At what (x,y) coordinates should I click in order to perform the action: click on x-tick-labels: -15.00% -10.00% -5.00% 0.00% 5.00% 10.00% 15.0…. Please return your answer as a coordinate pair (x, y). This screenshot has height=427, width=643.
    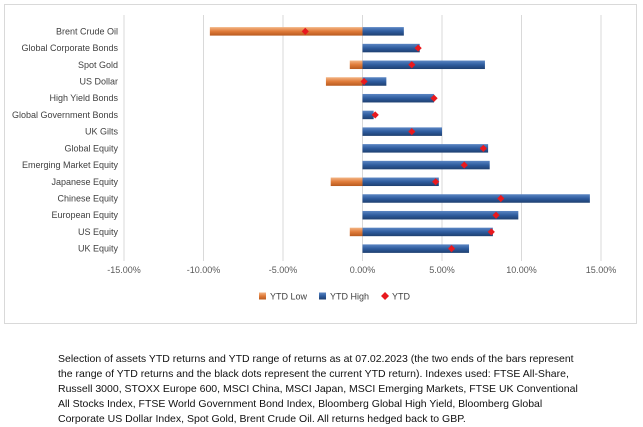
    Looking at the image, I should click on (361, 270).